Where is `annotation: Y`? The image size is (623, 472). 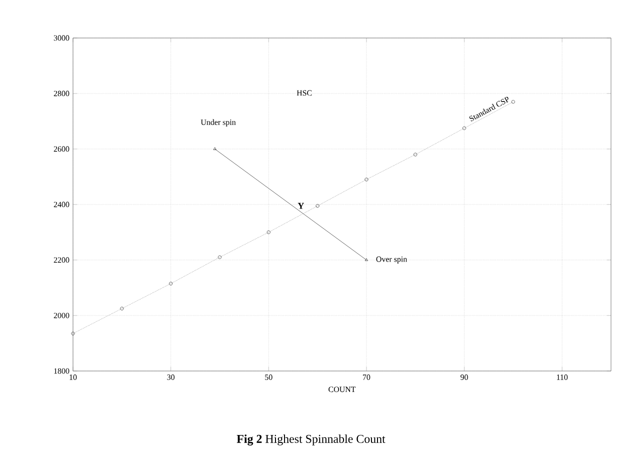
annotation: Y is located at coordinates (301, 205).